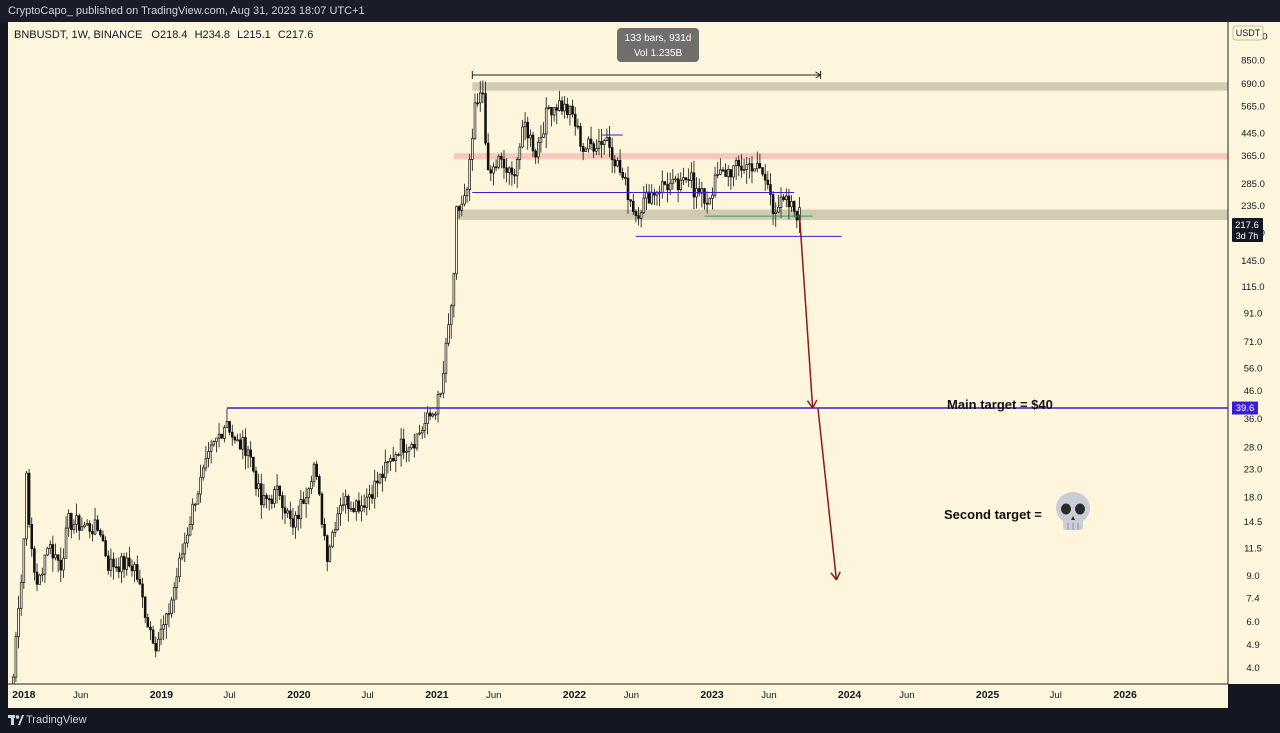  Describe the element at coordinates (819, 397) in the screenshot. I see `arrows-layer` at that location.